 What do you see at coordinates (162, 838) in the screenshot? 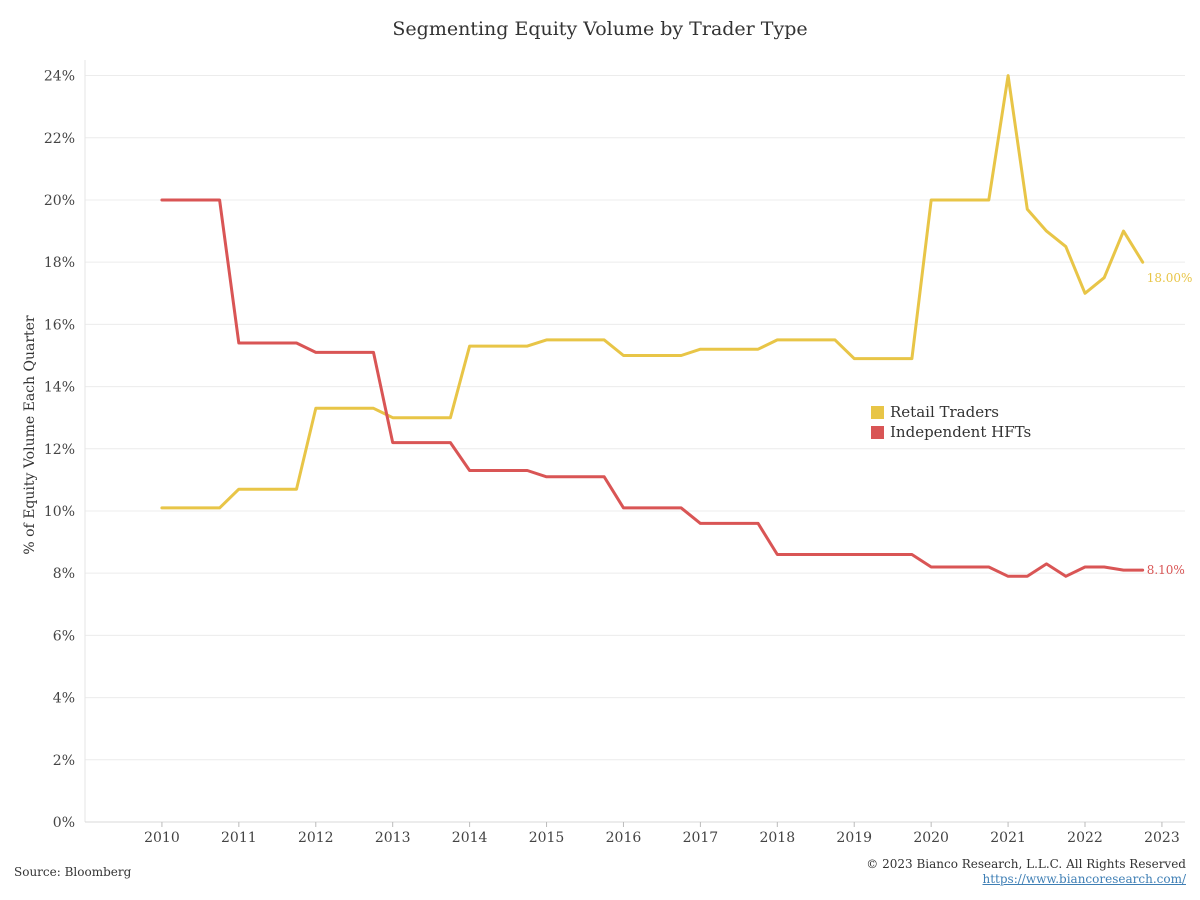
I see `x-tick-label: 2010` at bounding box center [162, 838].